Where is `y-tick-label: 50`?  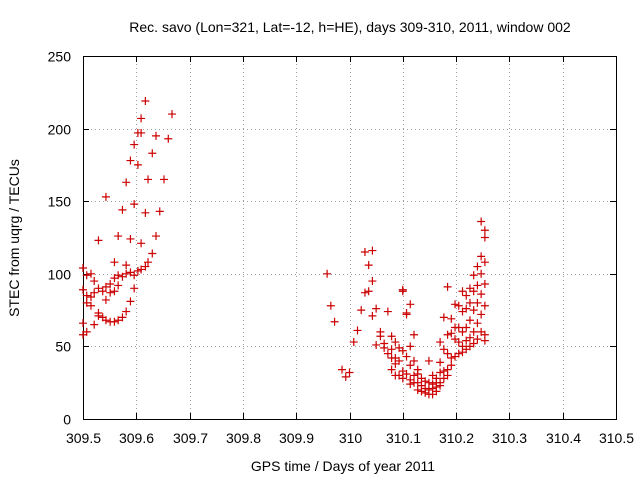
y-tick-label: 50 is located at coordinates (63, 347).